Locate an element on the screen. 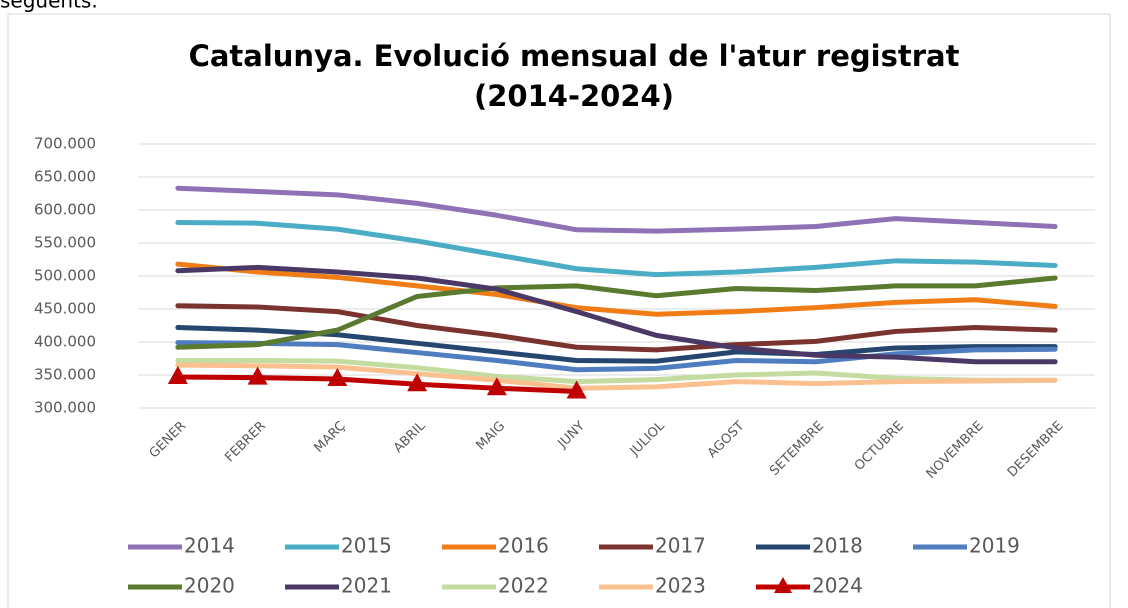 The width and height of the screenshot is (1128, 608). y-tick-label: 450.000 is located at coordinates (65, 309).